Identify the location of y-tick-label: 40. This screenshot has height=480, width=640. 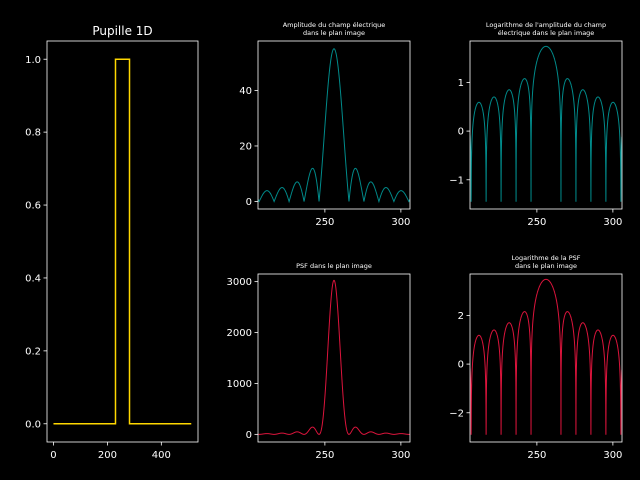
(245, 91).